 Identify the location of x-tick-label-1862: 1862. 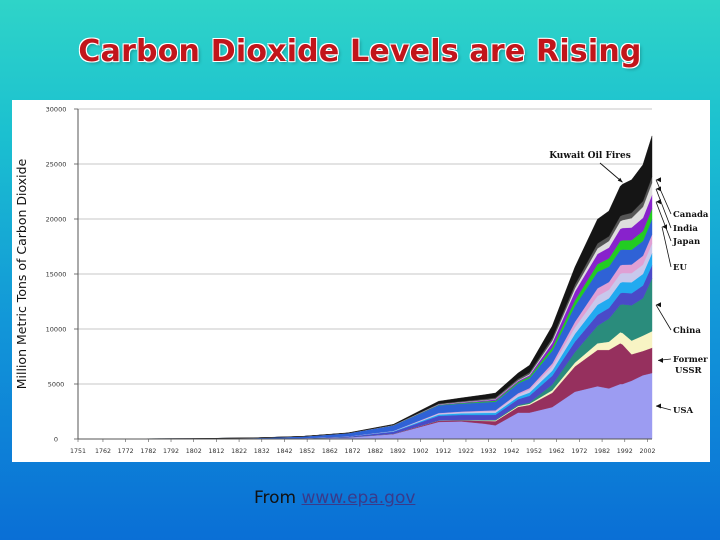
(330, 451).